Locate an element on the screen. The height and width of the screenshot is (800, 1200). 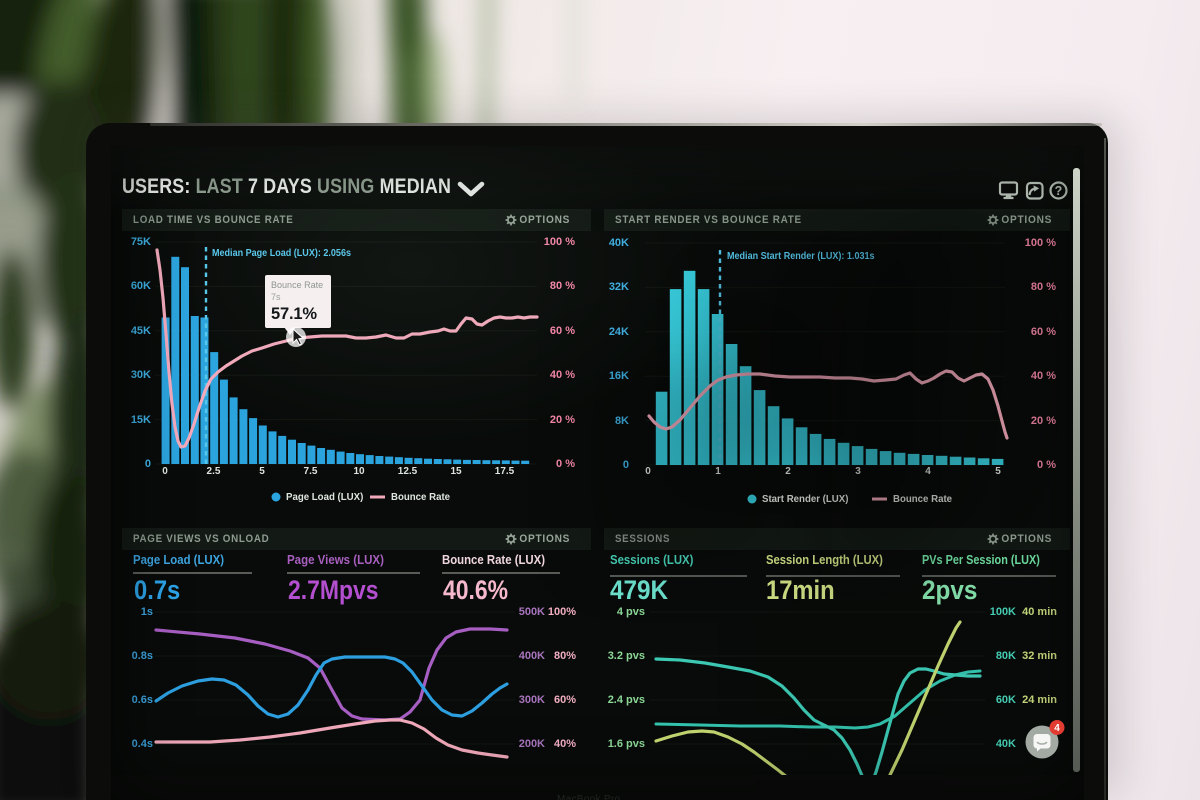
svg-text: 4 is located at coordinates (1057, 728).